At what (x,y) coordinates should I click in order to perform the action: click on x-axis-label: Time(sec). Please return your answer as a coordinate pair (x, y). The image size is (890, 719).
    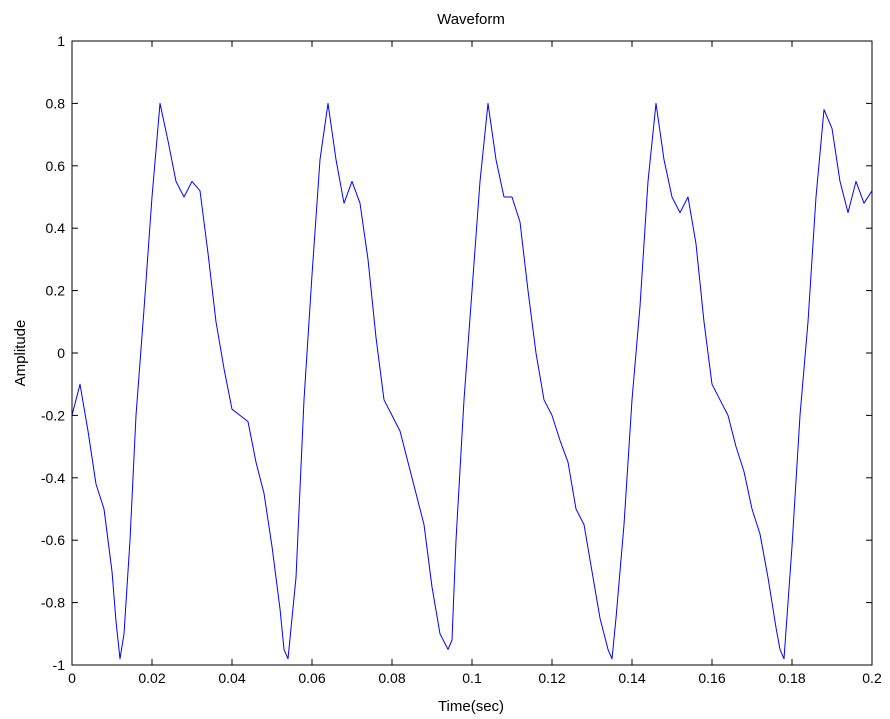
    Looking at the image, I should click on (471, 706).